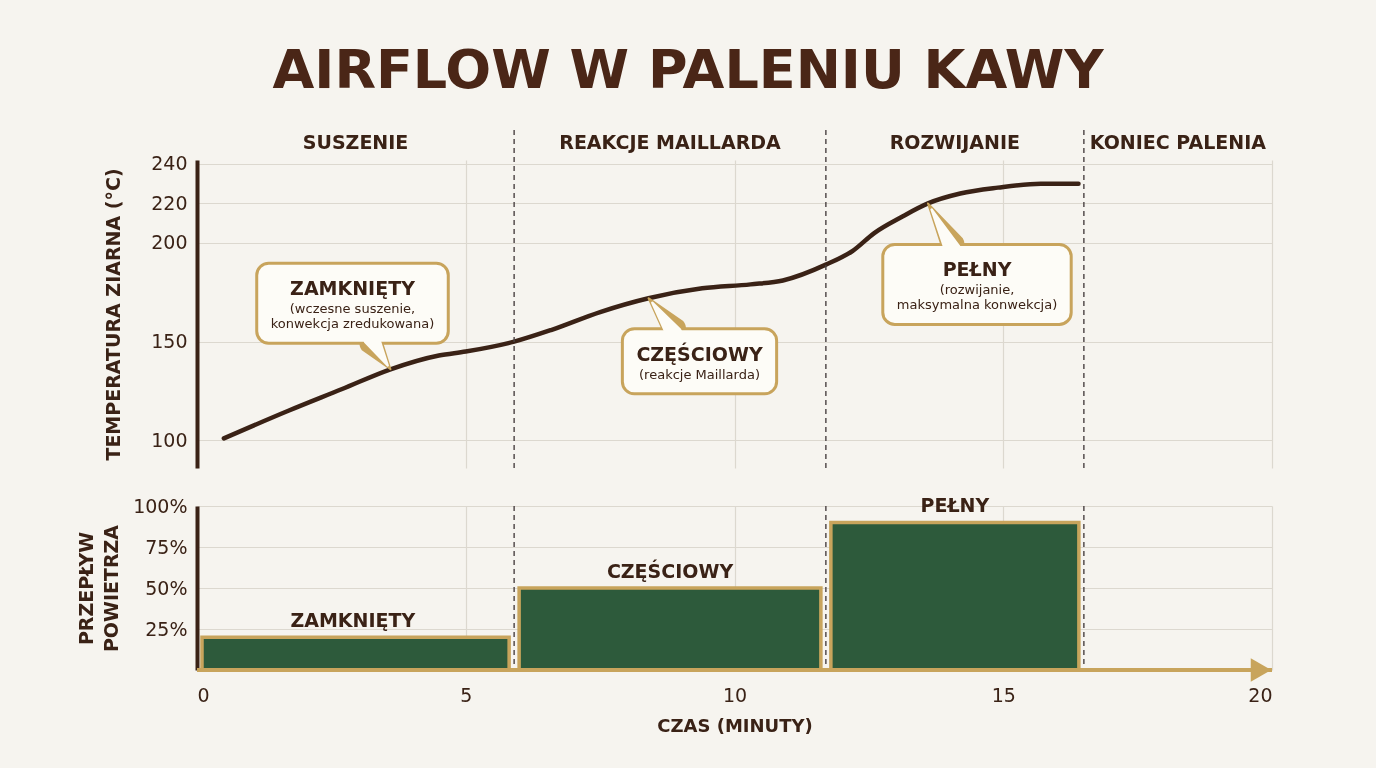  What do you see at coordinates (166, 587) in the screenshot?
I see `y-tick-label: 50%` at bounding box center [166, 587].